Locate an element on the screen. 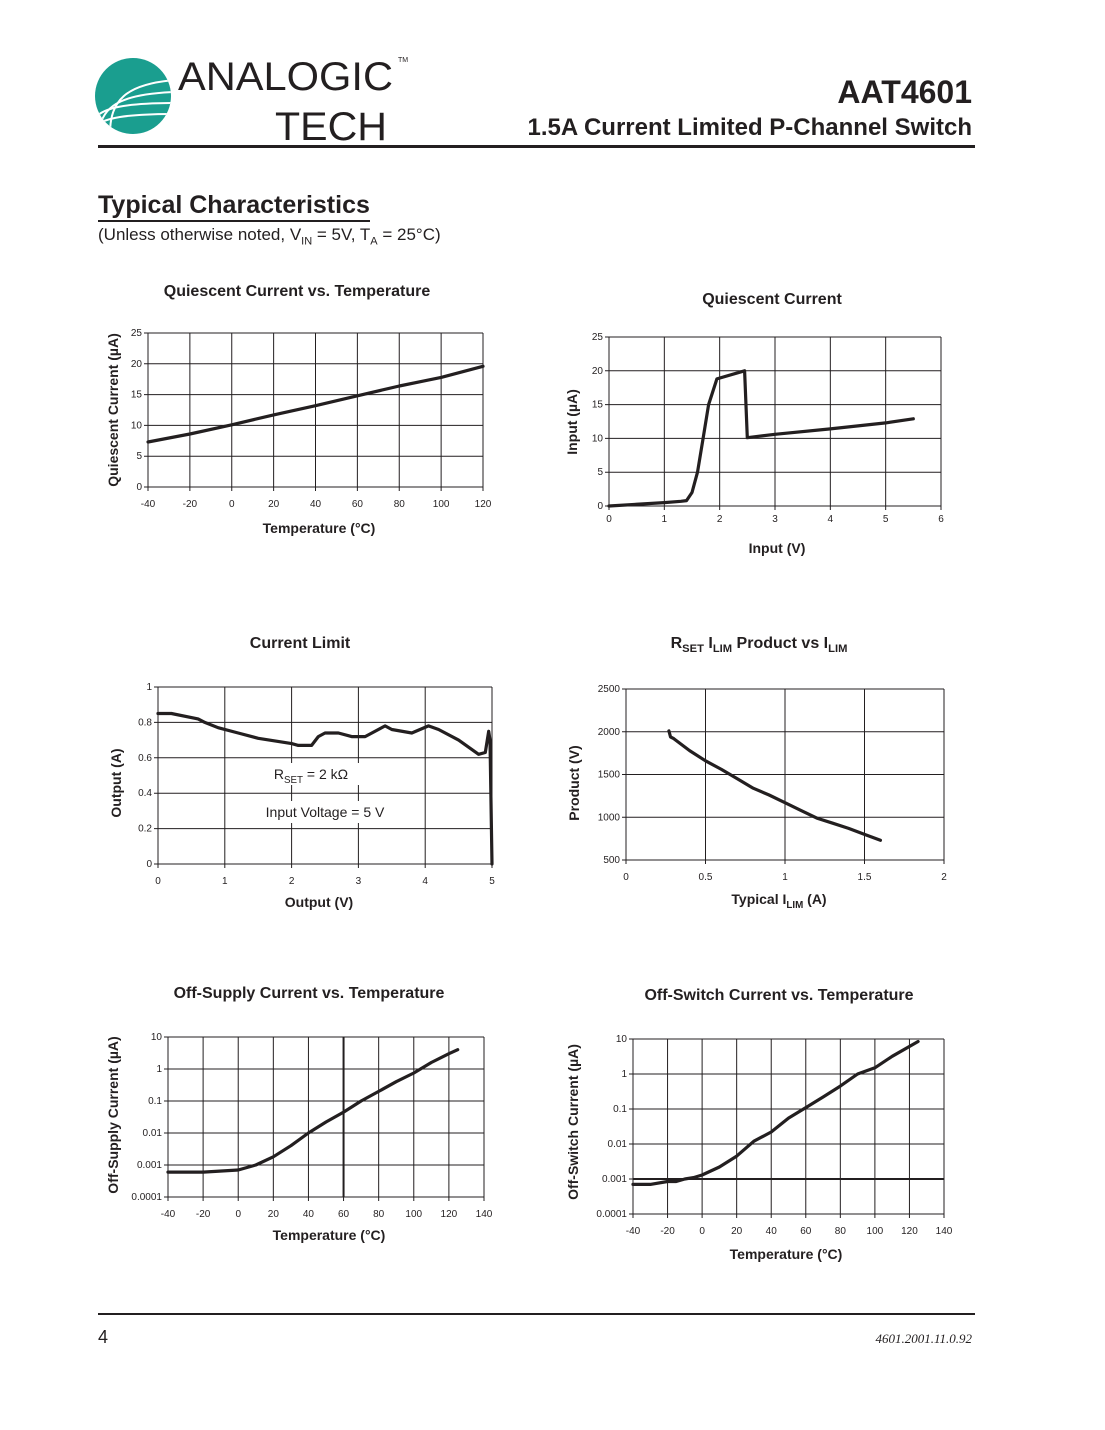 The image size is (1105, 1430). x-tick-label: 4 is located at coordinates (425, 881).